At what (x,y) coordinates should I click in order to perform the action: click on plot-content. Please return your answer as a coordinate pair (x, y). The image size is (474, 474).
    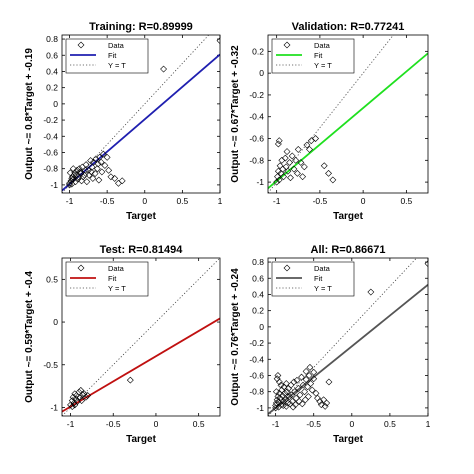
    Looking at the image, I should click on (141, 114).